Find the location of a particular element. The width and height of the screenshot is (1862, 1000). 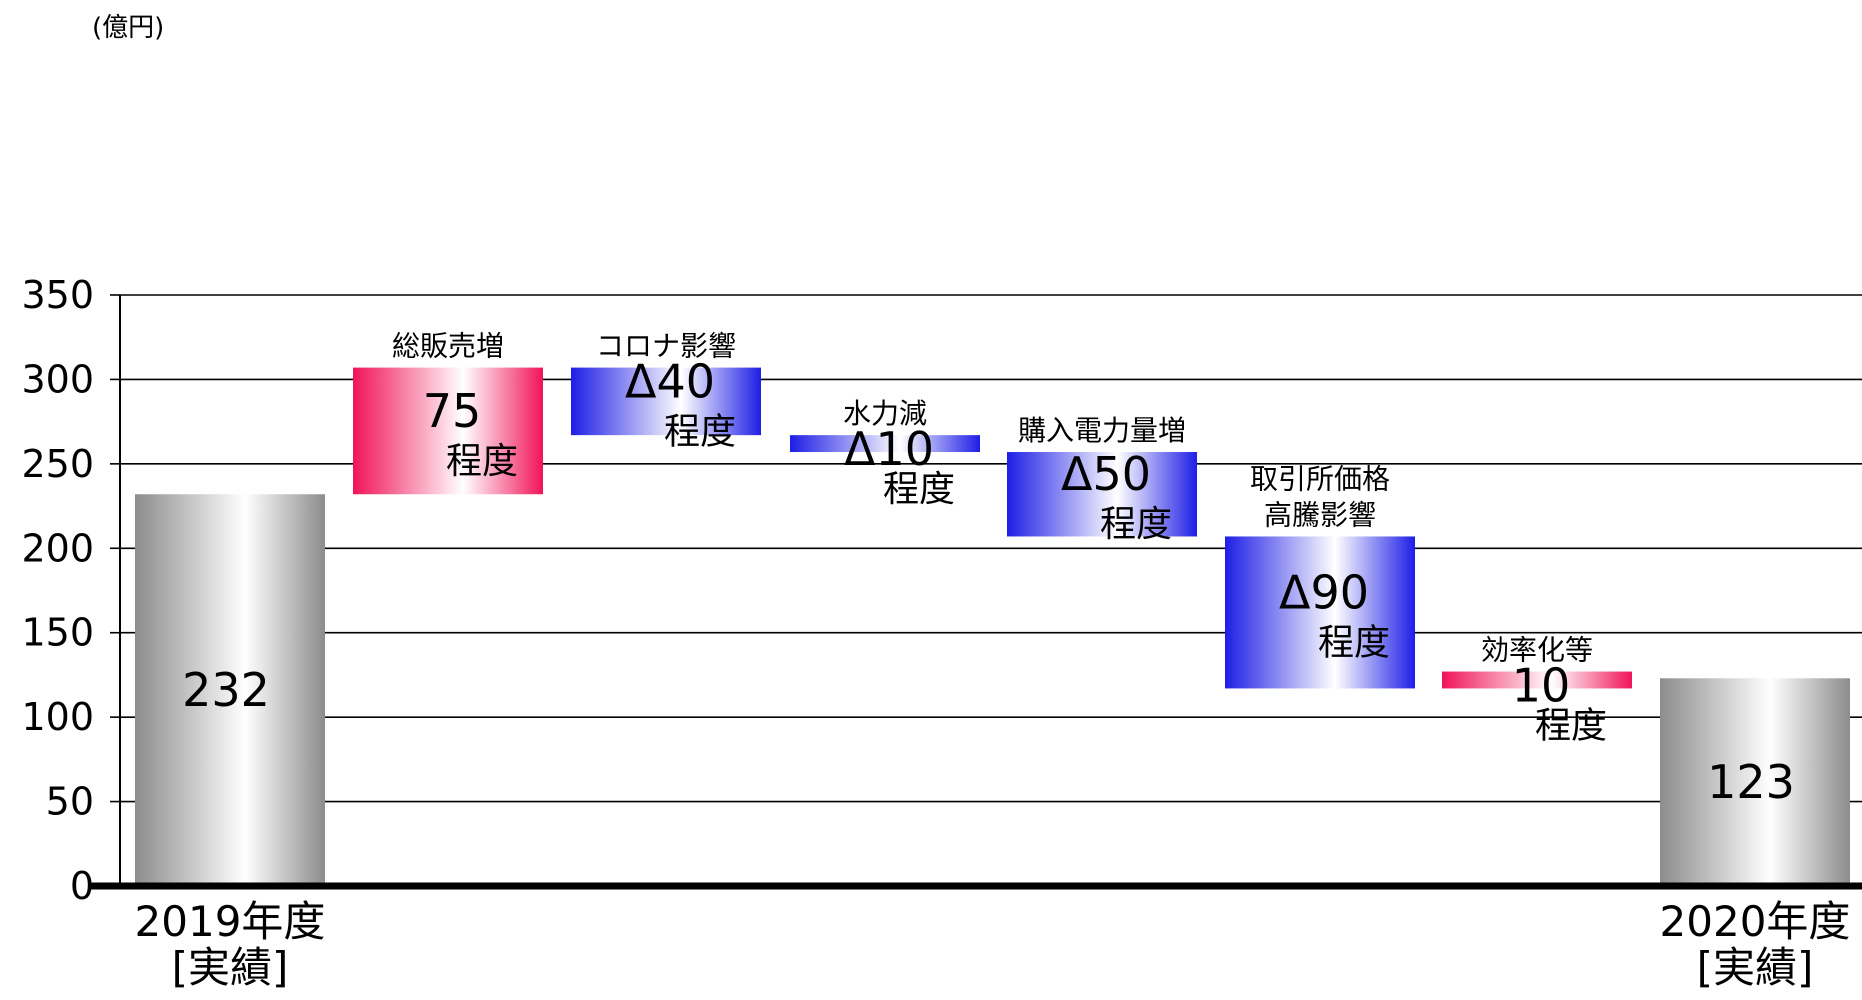

y-tick-label: 100 is located at coordinates (57, 717).